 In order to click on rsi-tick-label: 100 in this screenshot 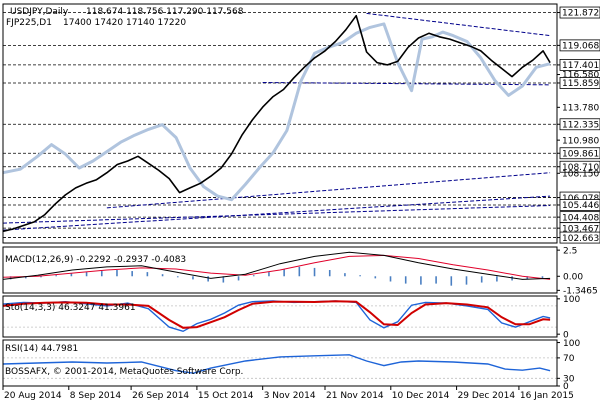, I will do `click(571, 344)`.